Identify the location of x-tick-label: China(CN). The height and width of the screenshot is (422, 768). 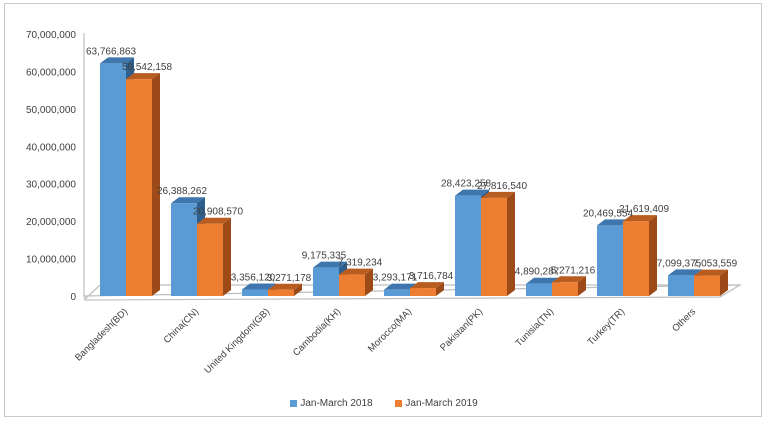
(182, 326).